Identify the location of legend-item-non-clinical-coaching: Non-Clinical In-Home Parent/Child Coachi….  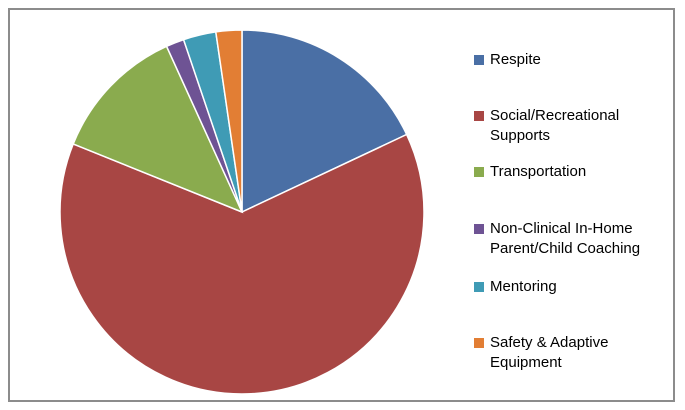
(579, 239).